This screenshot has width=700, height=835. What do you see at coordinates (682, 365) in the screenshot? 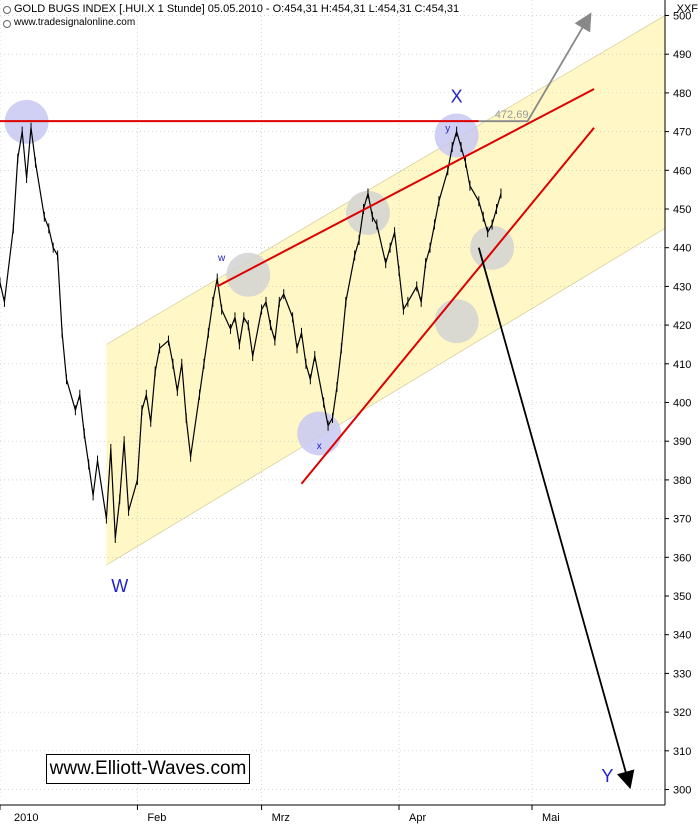
I see `y-tick-label: 410` at bounding box center [682, 365].